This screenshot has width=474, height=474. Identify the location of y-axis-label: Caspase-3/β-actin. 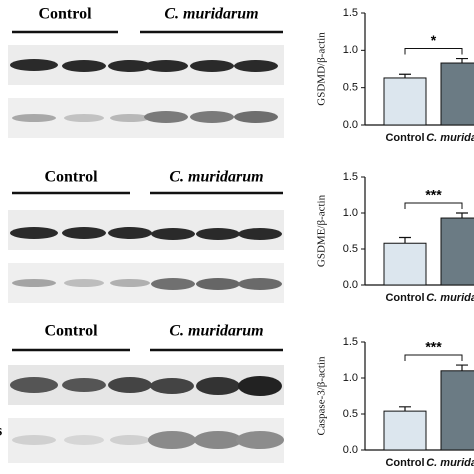
(322, 395).